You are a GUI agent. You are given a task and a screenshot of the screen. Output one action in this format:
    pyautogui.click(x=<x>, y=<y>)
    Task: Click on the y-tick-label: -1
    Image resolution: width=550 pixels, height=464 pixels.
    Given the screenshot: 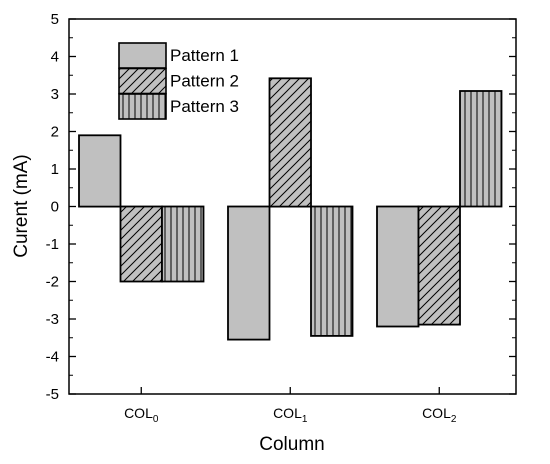 What is the action you would take?
    pyautogui.click(x=52, y=244)
    